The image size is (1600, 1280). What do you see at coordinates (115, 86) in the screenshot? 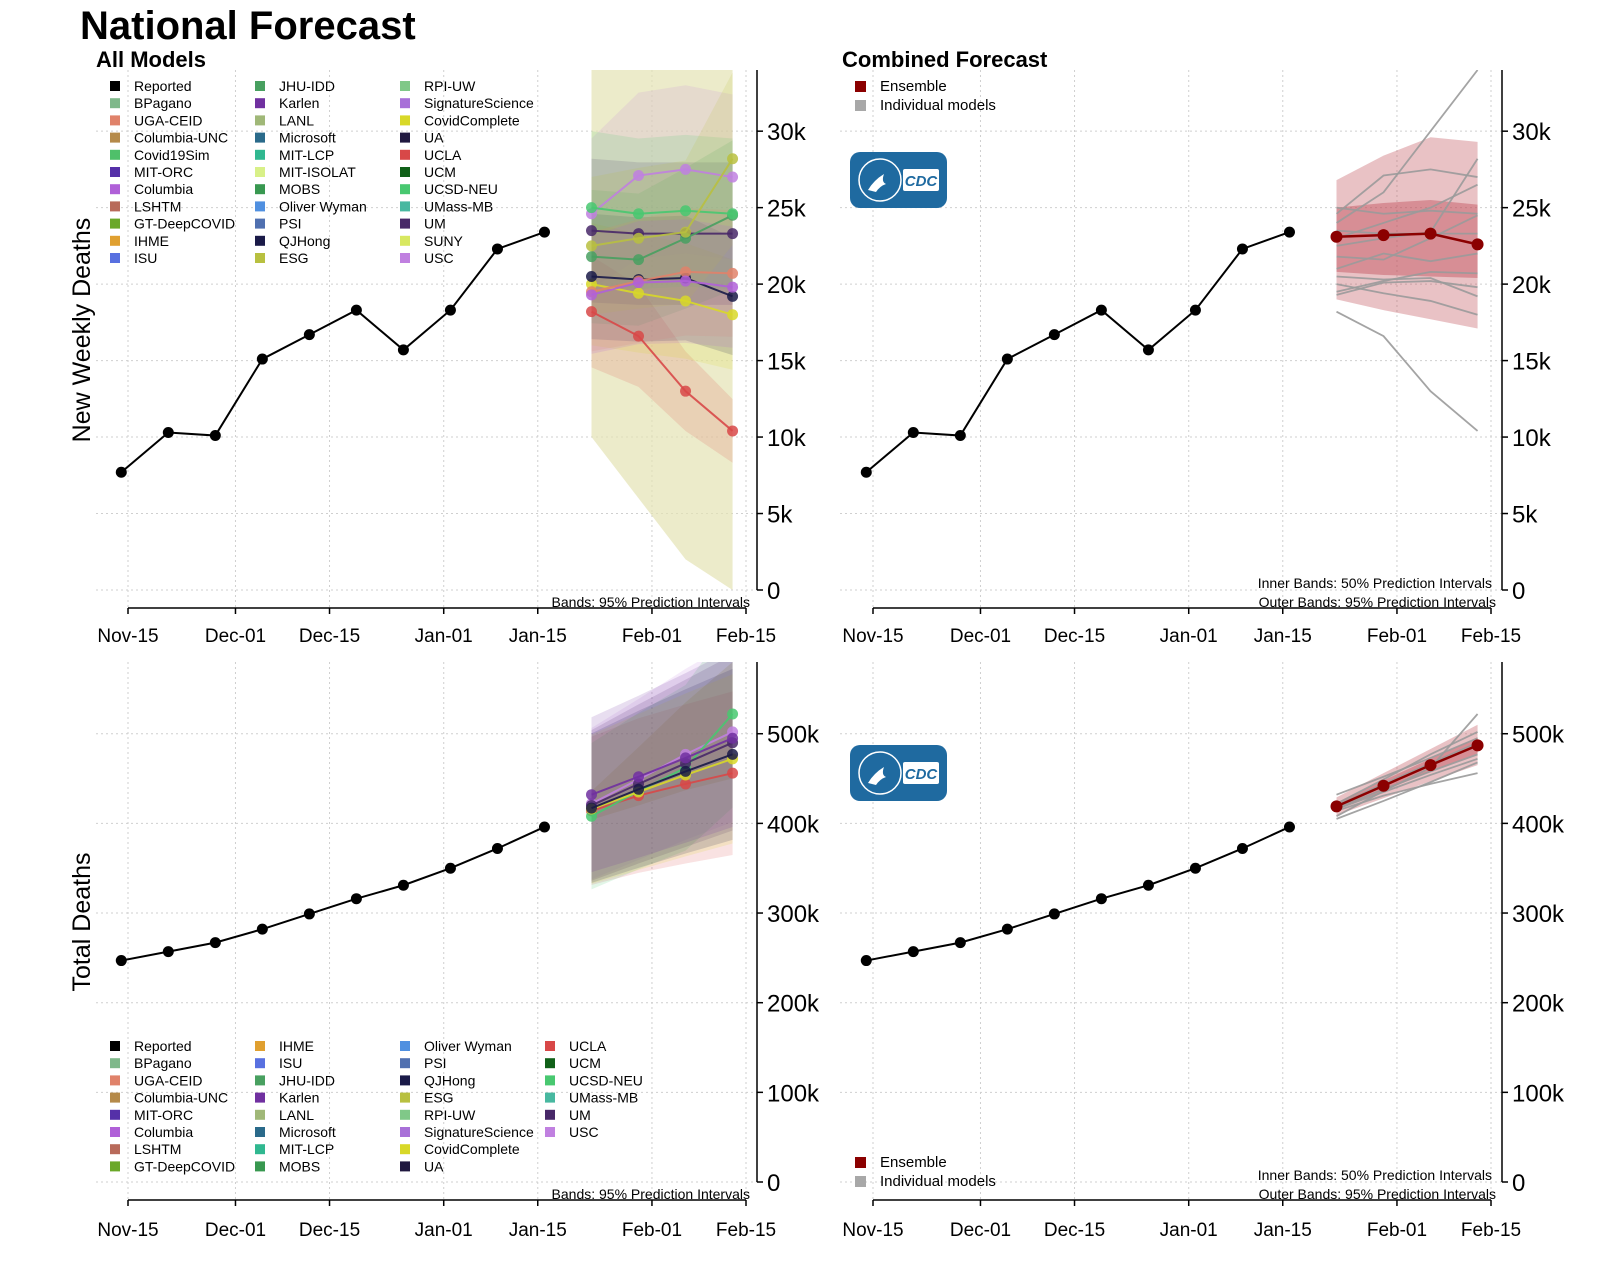
I see `legend-swatch-Reported` at bounding box center [115, 86].